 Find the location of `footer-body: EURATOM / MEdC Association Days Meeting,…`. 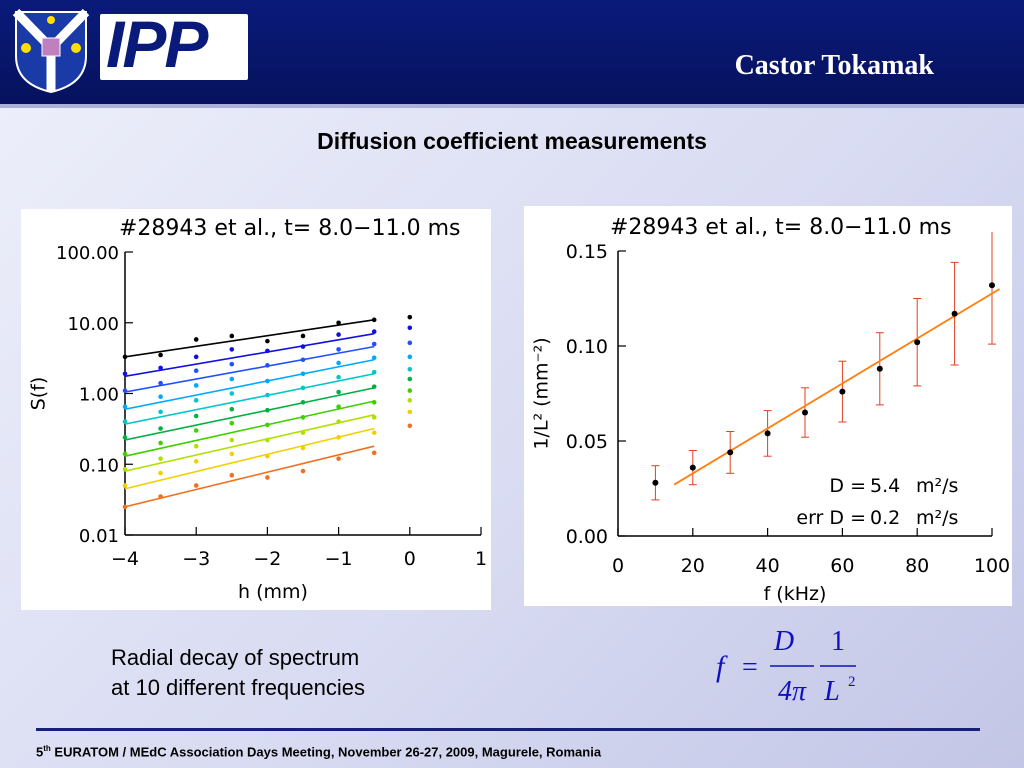

footer-body: EURATOM / MEdC Association Days Meeting,… is located at coordinates (326, 752).